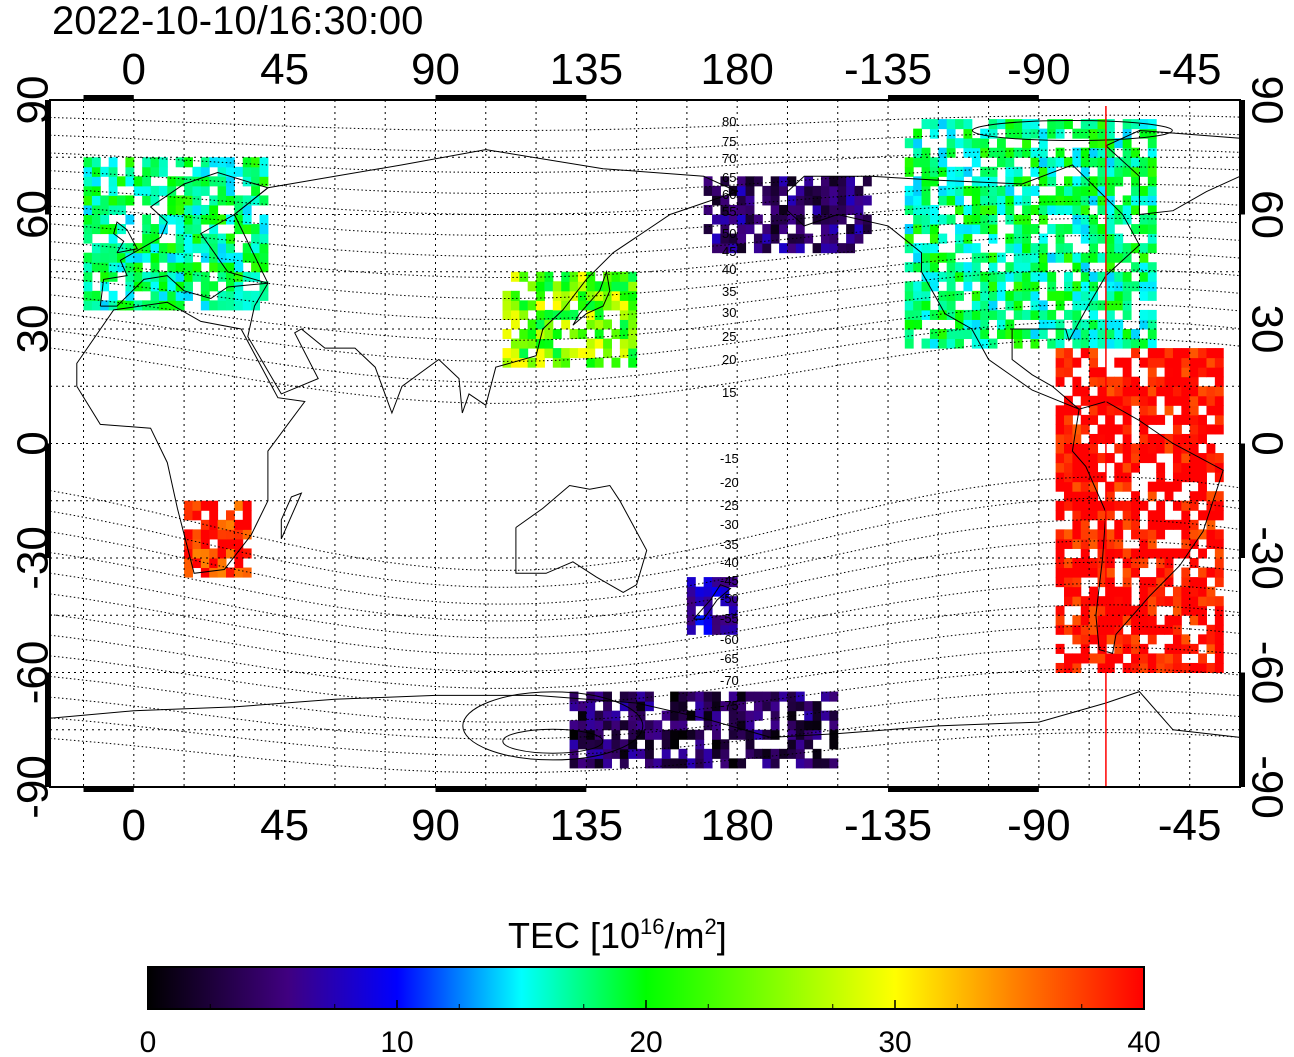  Describe the element at coordinates (1242, 157) in the screenshot. I see `frame-bar-right` at that location.